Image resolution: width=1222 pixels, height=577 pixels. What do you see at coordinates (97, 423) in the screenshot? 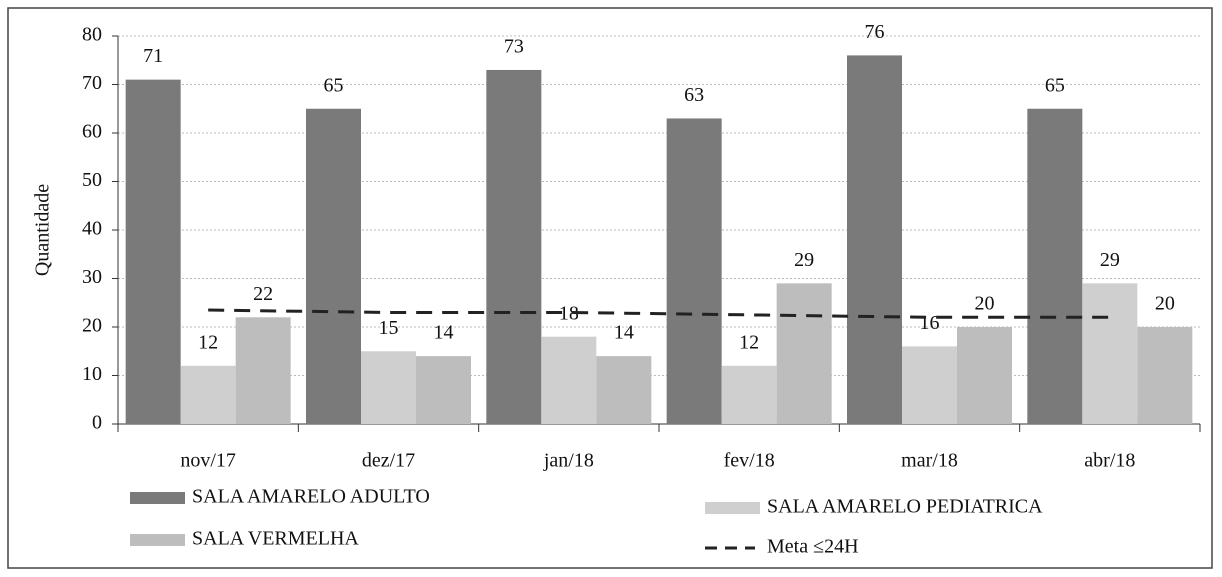
I see `y-tick-label: 0` at bounding box center [97, 423].